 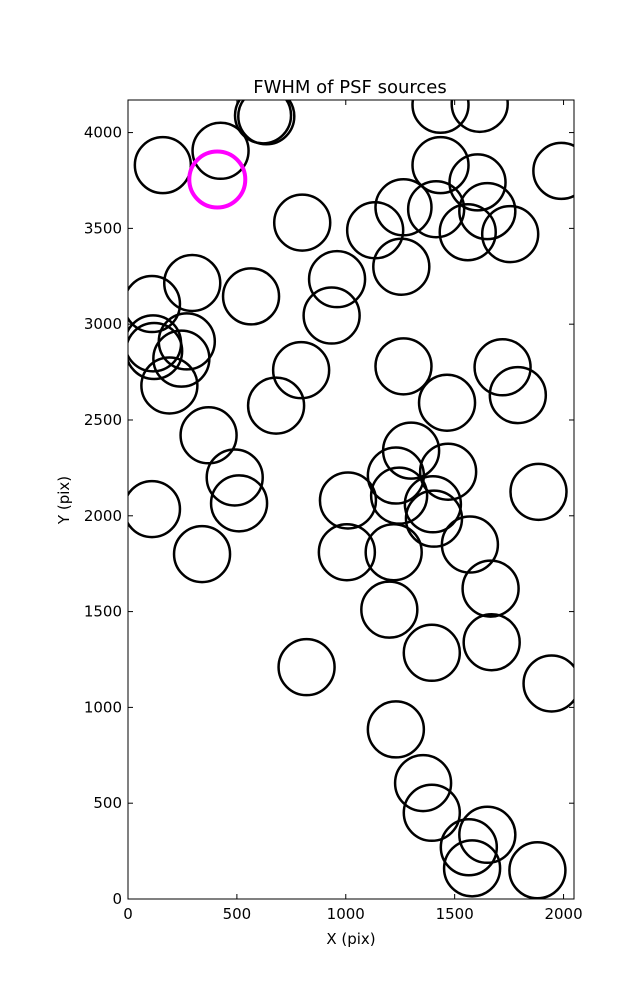 I want to click on y-tick-label-5: 2500, so click(x=103, y=420).